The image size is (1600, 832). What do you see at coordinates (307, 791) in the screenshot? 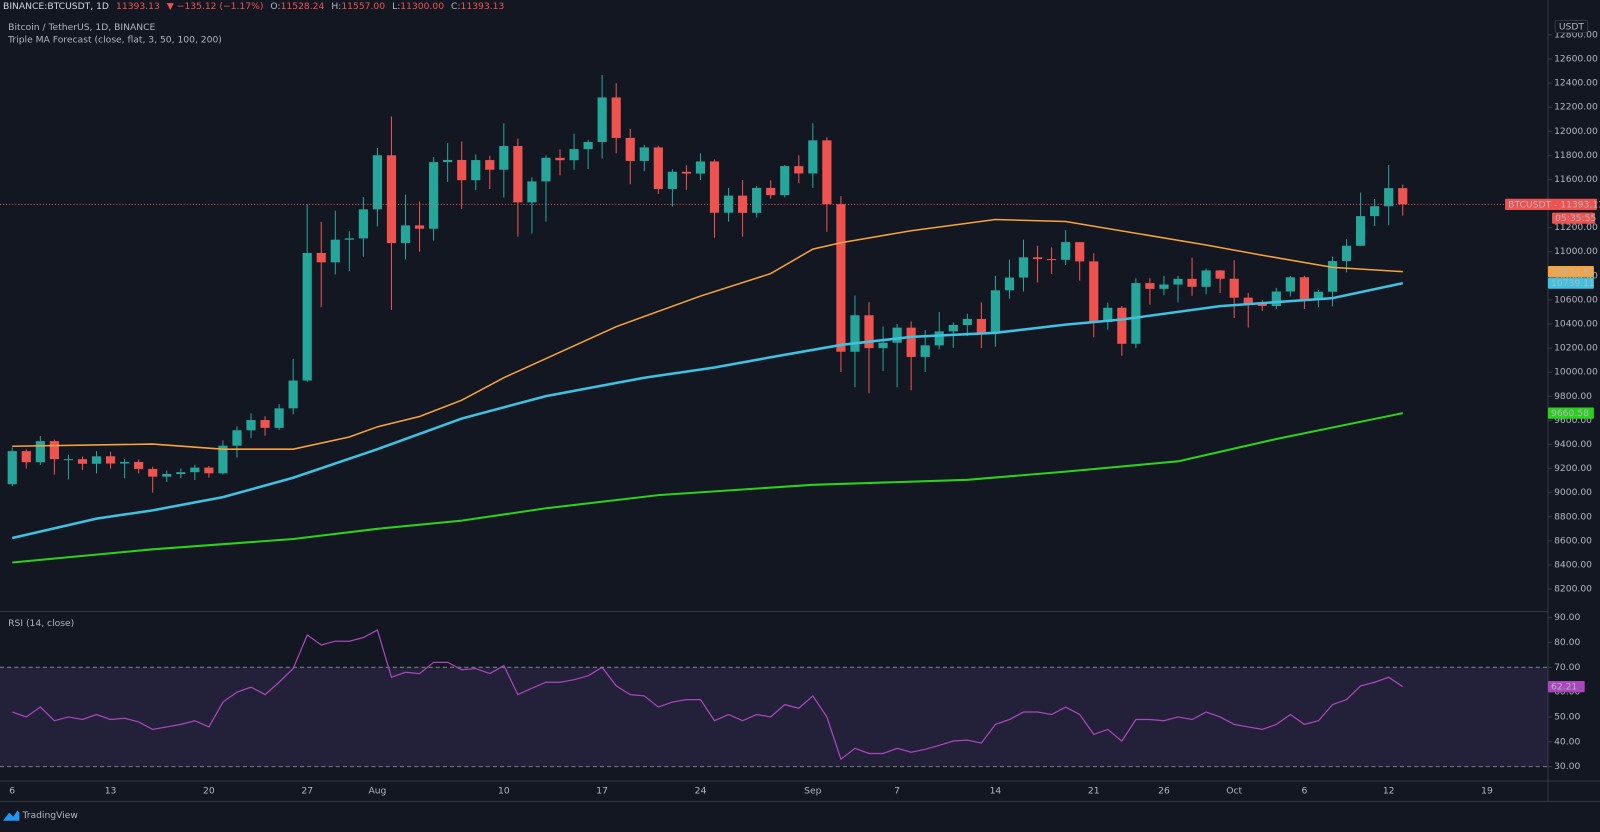
I see `x-tick-label: 27` at bounding box center [307, 791].